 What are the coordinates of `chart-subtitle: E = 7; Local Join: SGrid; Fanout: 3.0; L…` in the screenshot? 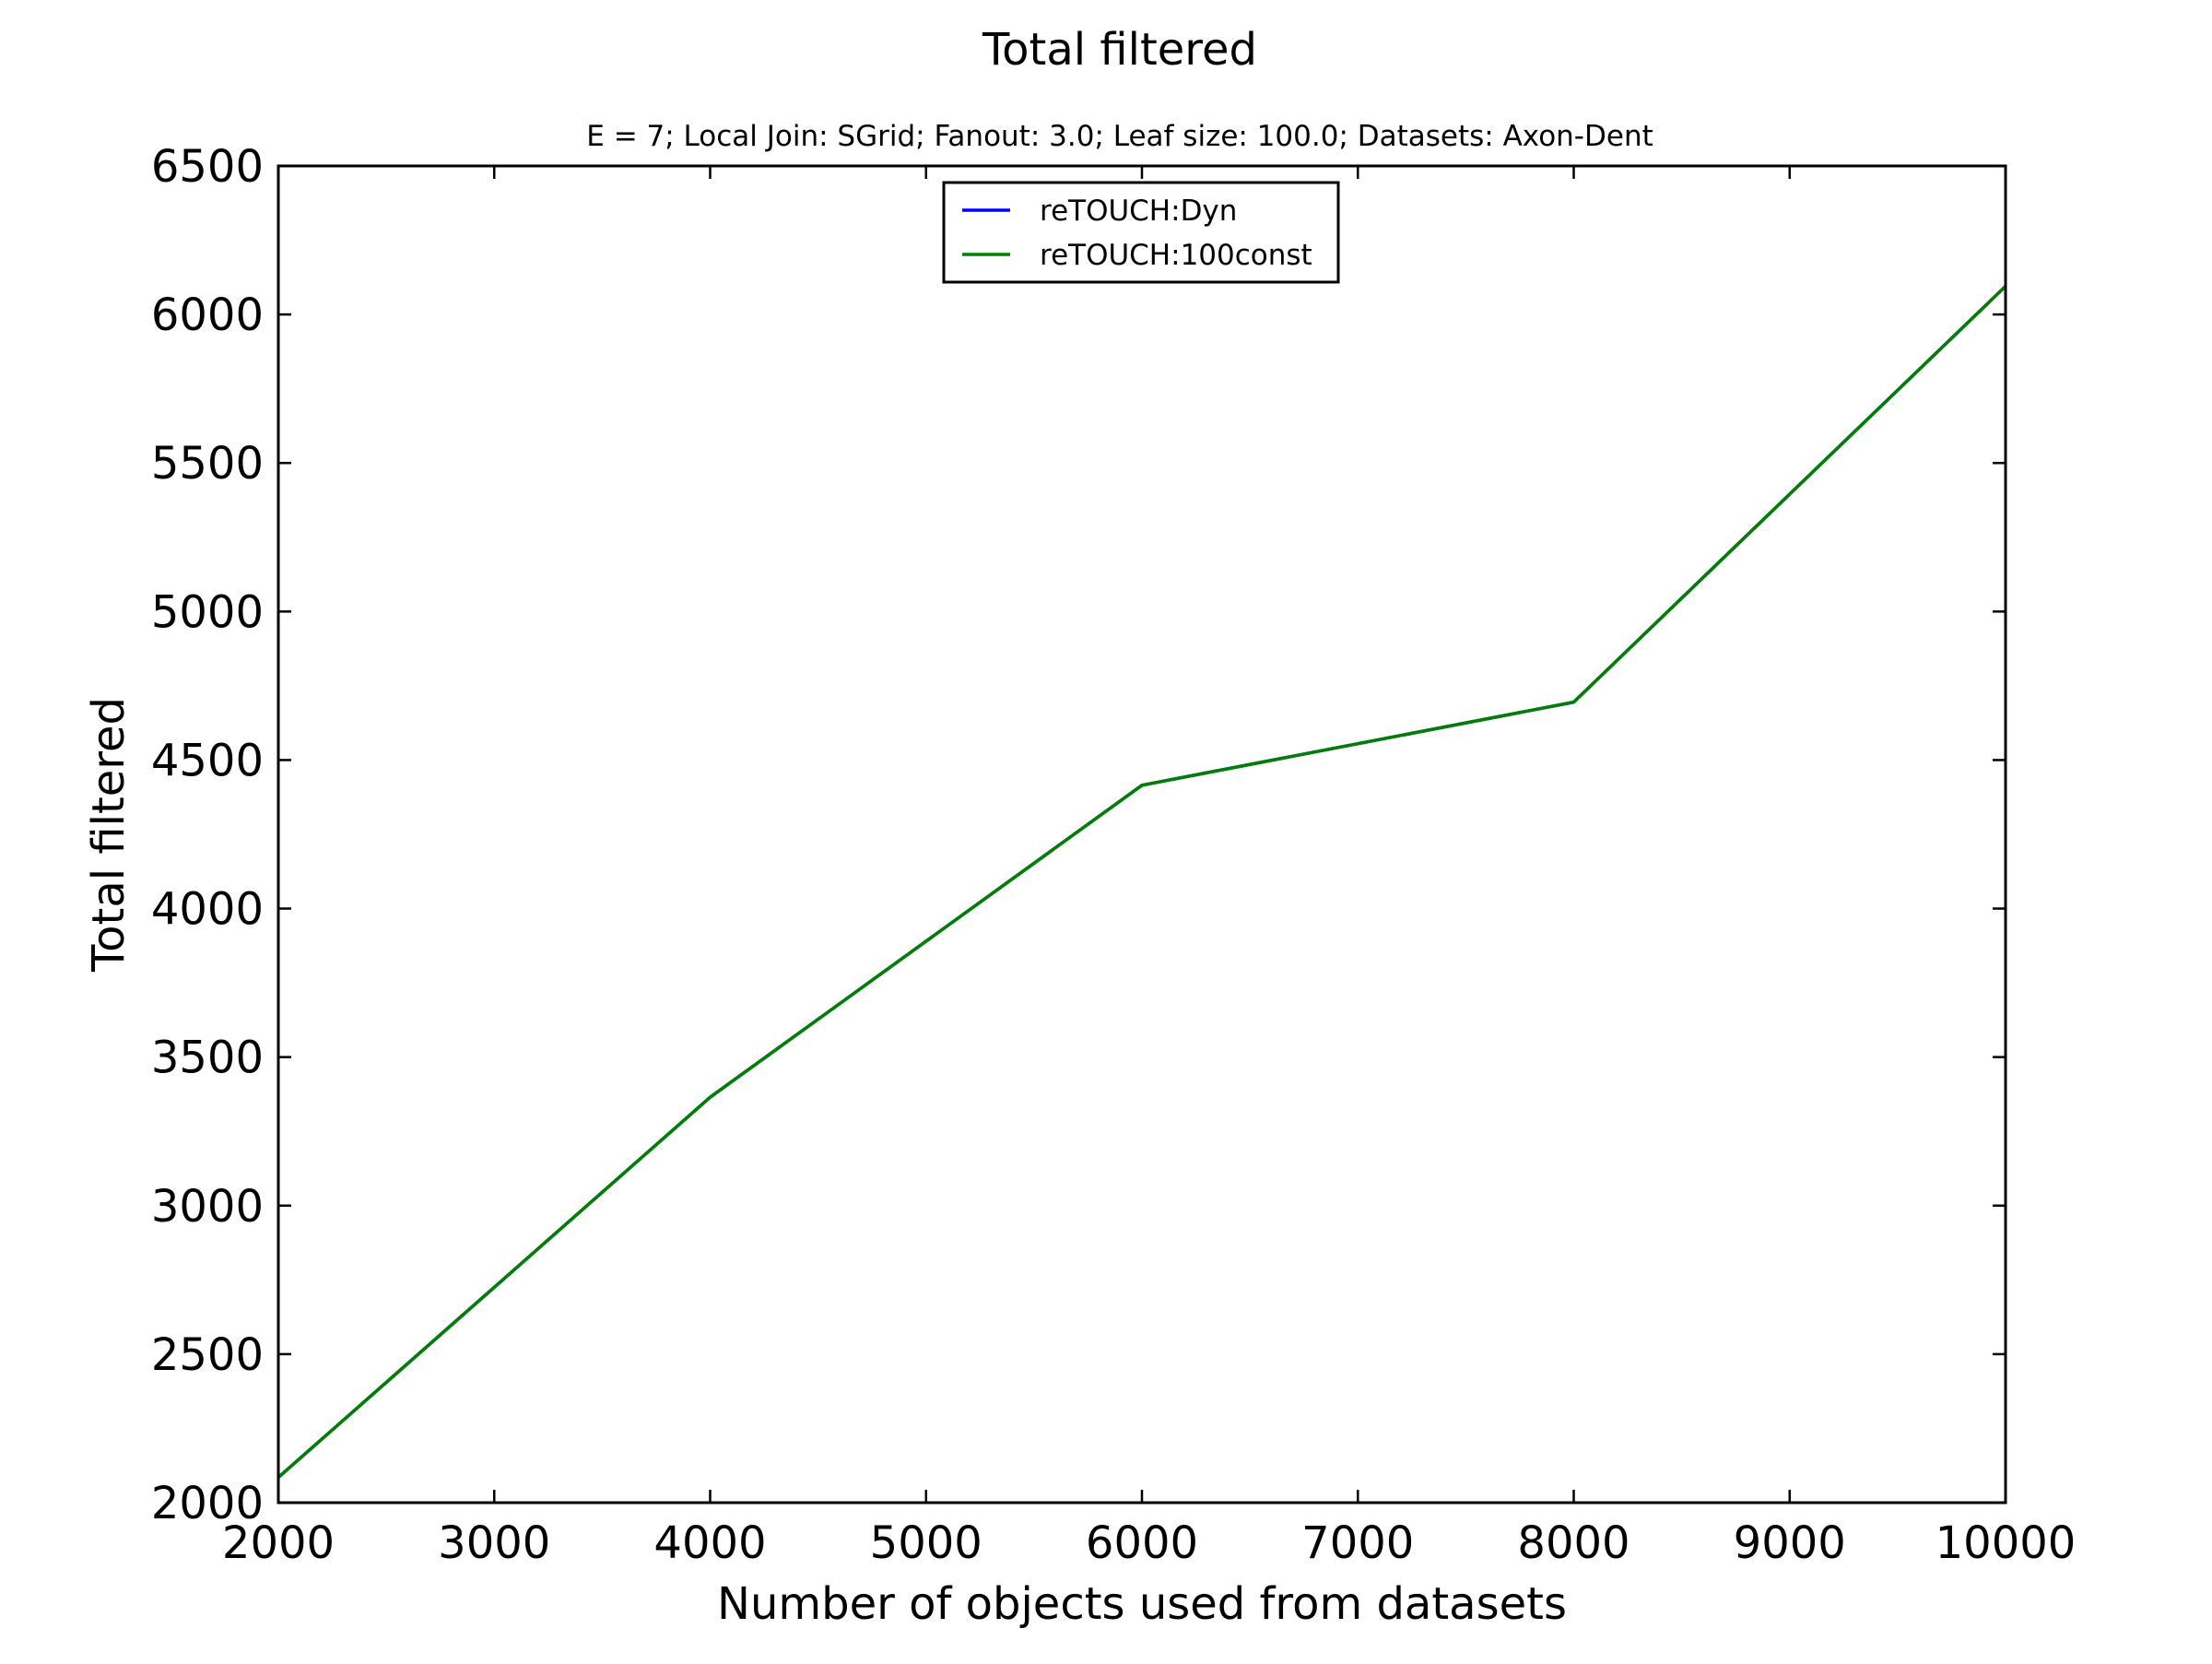 It's located at (1119, 136).